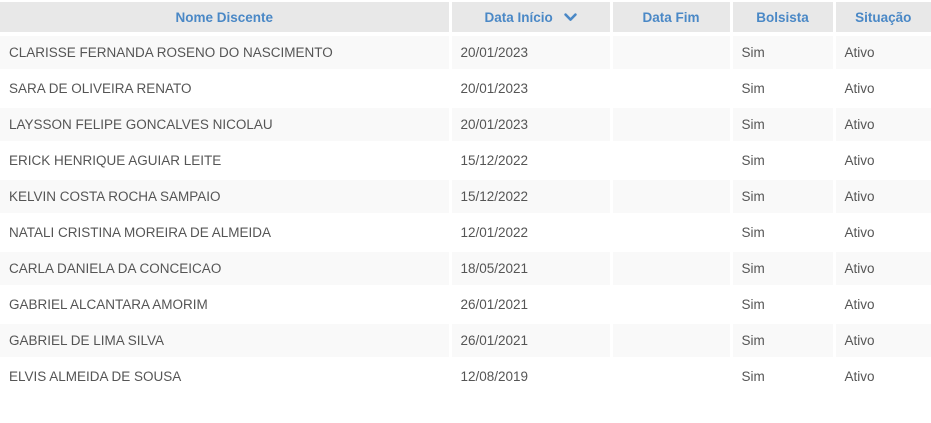 This screenshot has width=931, height=423. What do you see at coordinates (570, 17) in the screenshot?
I see `chevron-down-icon` at bounding box center [570, 17].